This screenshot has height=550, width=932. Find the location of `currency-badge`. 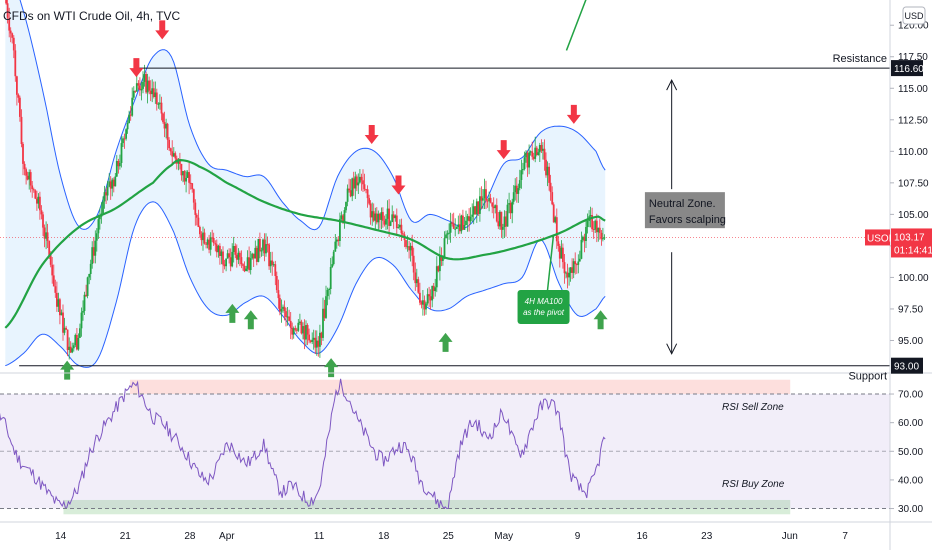

currency-badge is located at coordinates (914, 15).